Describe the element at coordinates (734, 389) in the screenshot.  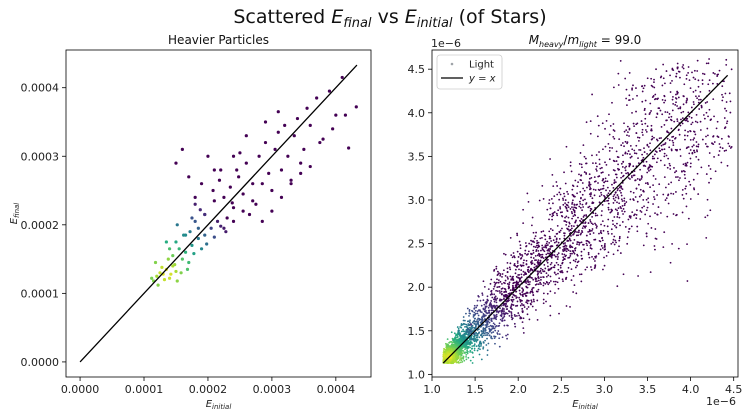
I see `right-x-tick-label: 4.5` at that location.